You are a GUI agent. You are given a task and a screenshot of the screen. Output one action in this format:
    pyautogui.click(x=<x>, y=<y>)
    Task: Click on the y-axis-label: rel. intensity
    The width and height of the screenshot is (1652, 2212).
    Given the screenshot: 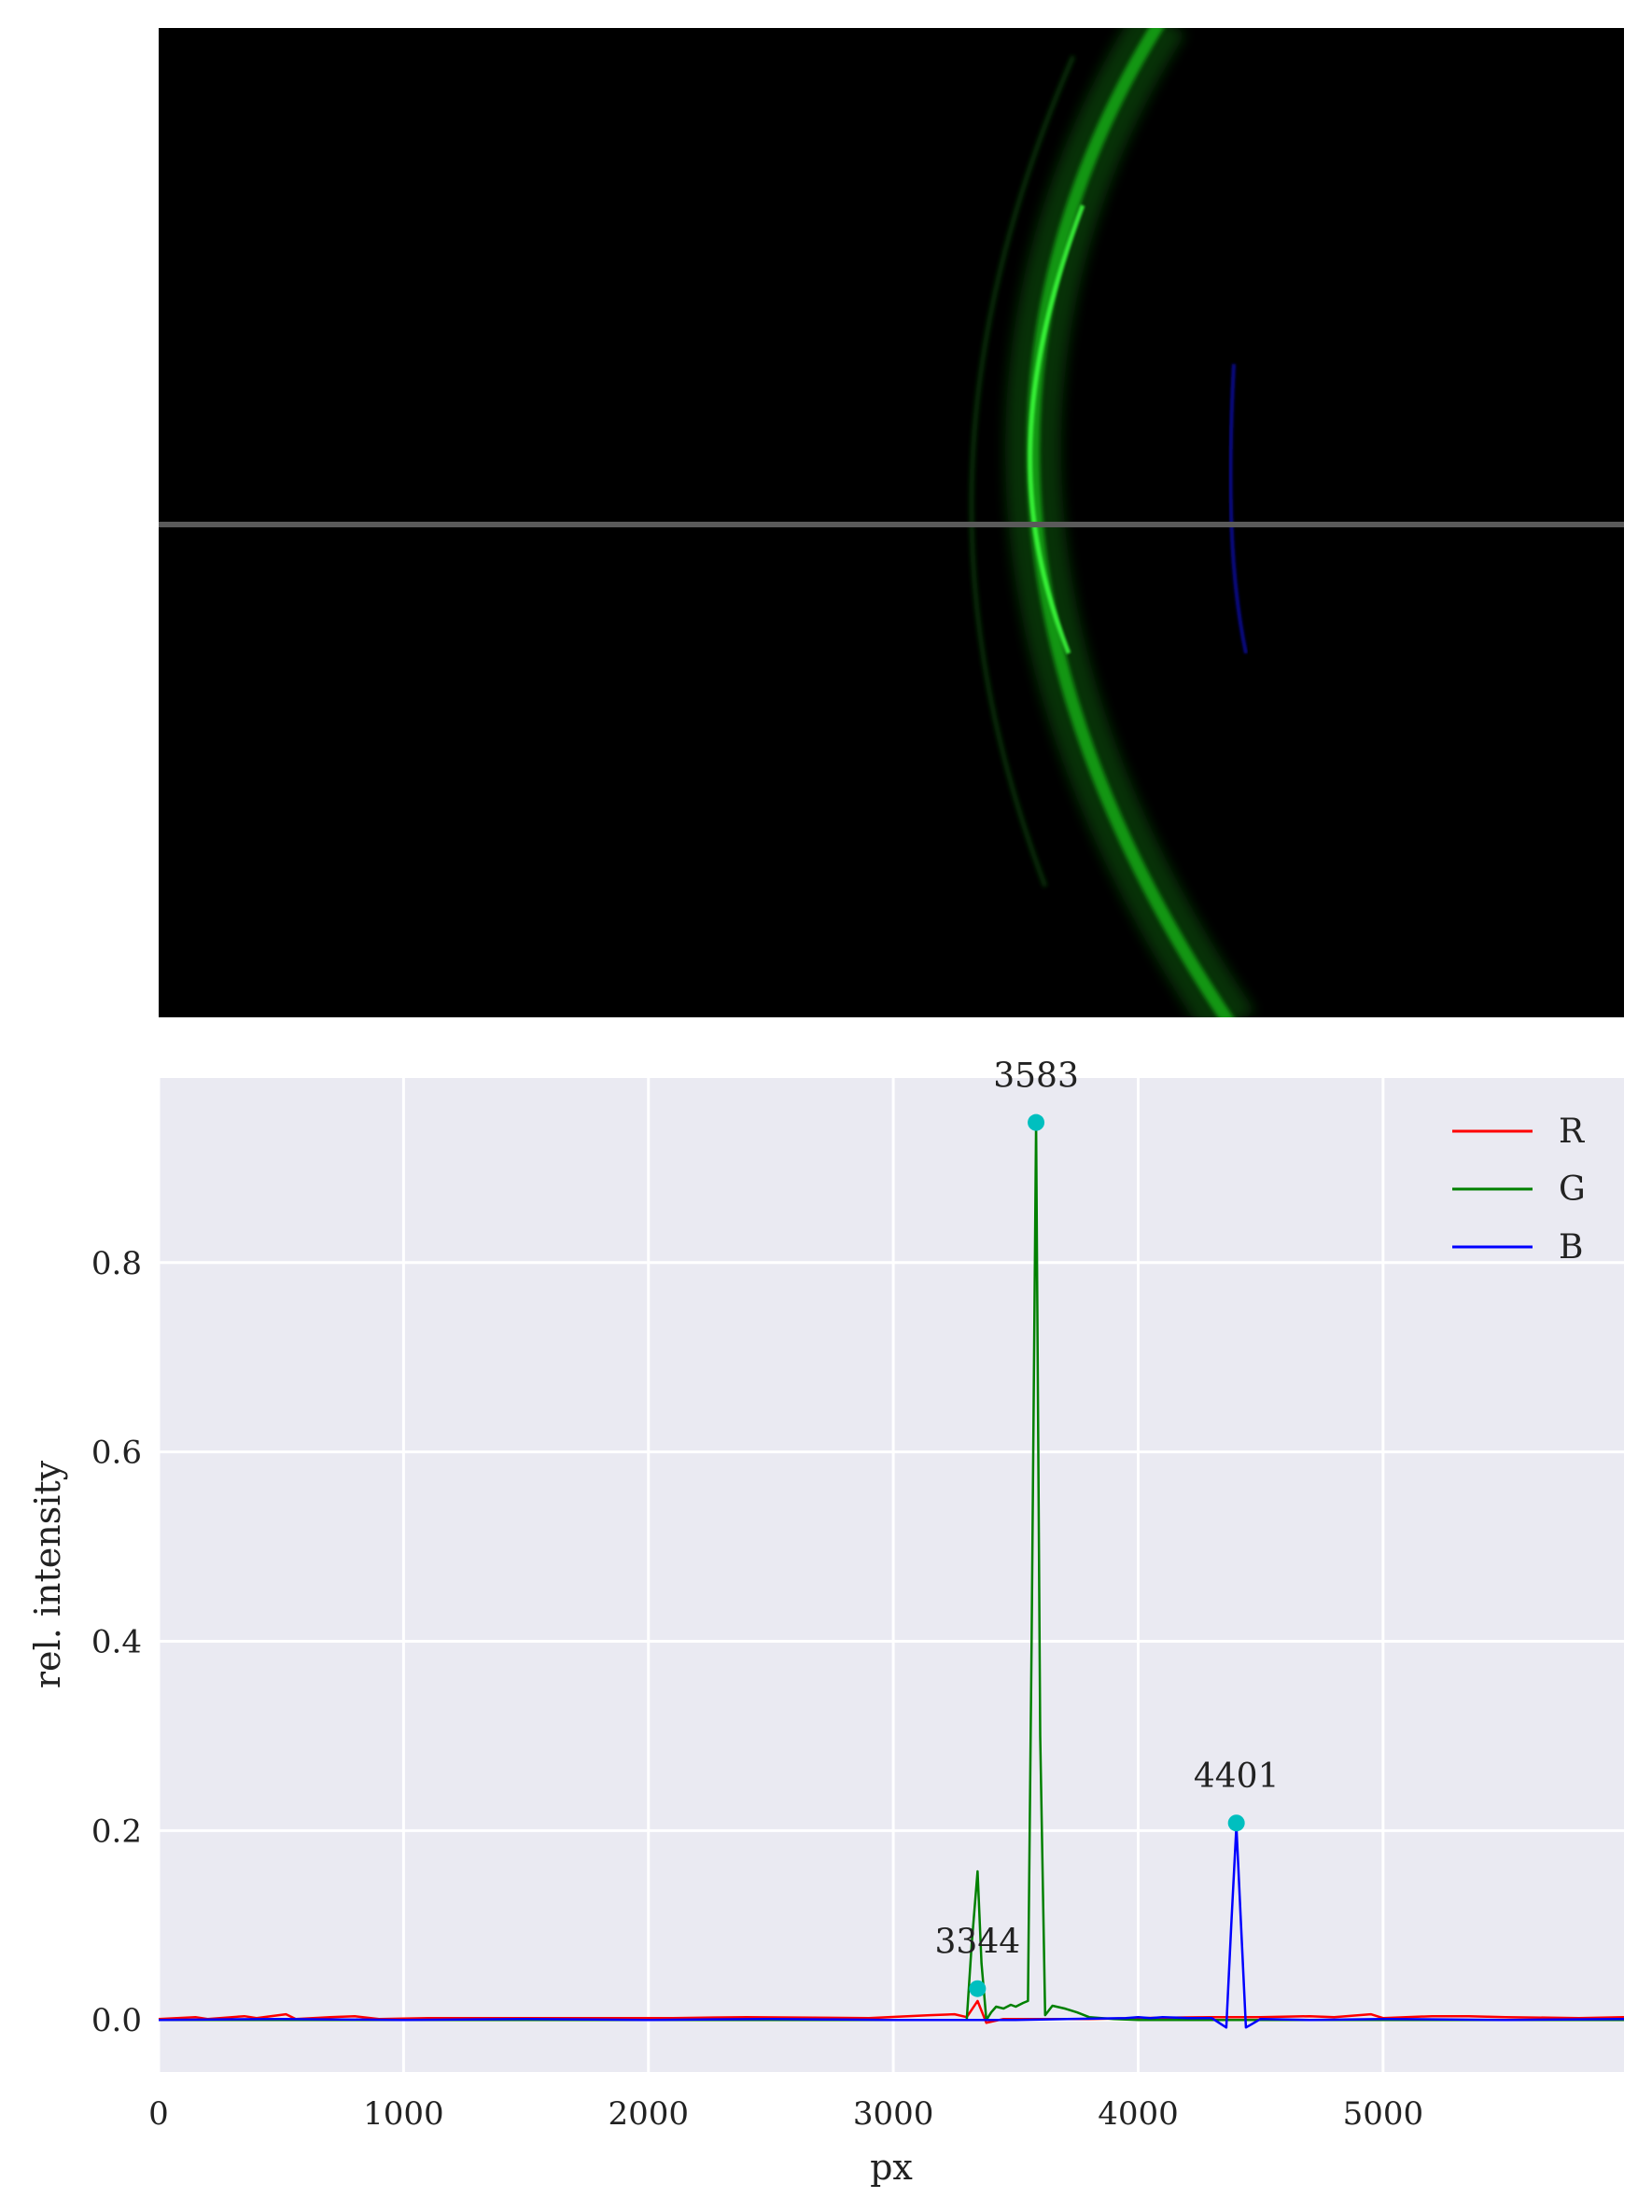 What is the action you would take?
    pyautogui.click(x=47, y=1574)
    